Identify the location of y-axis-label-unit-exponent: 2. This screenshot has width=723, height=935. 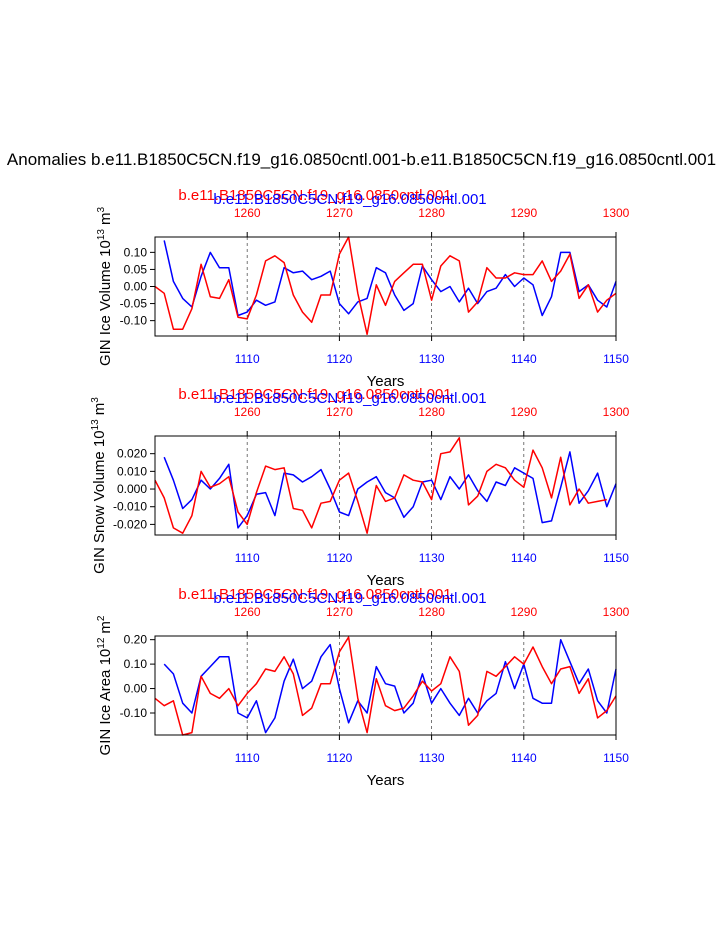
(101, 618).